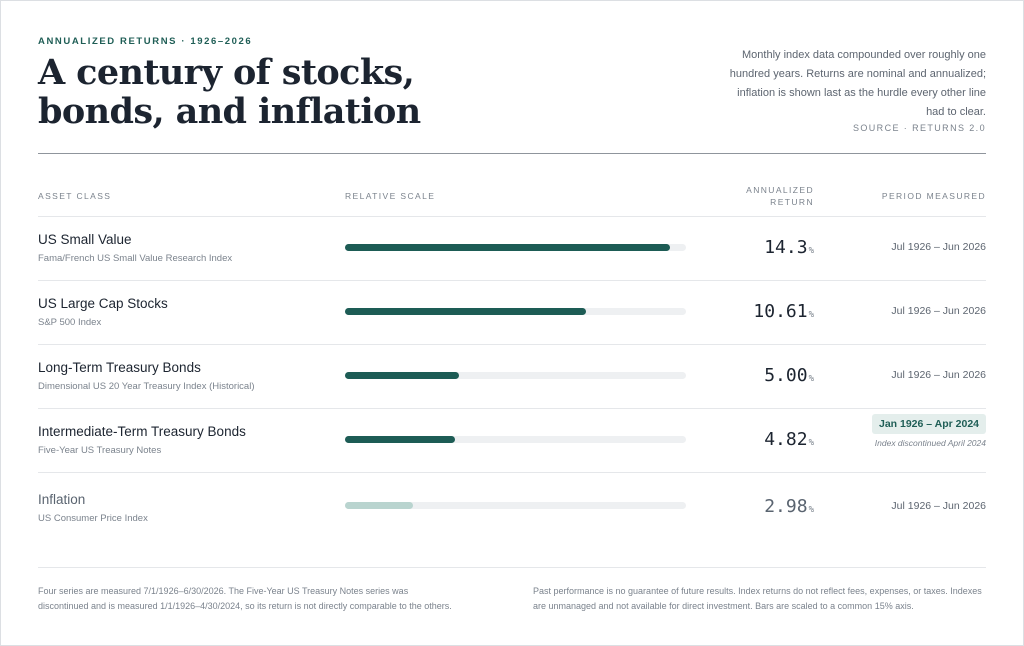  I want to click on discontinued-note: Index discontinued April 2024, so click(930, 443).